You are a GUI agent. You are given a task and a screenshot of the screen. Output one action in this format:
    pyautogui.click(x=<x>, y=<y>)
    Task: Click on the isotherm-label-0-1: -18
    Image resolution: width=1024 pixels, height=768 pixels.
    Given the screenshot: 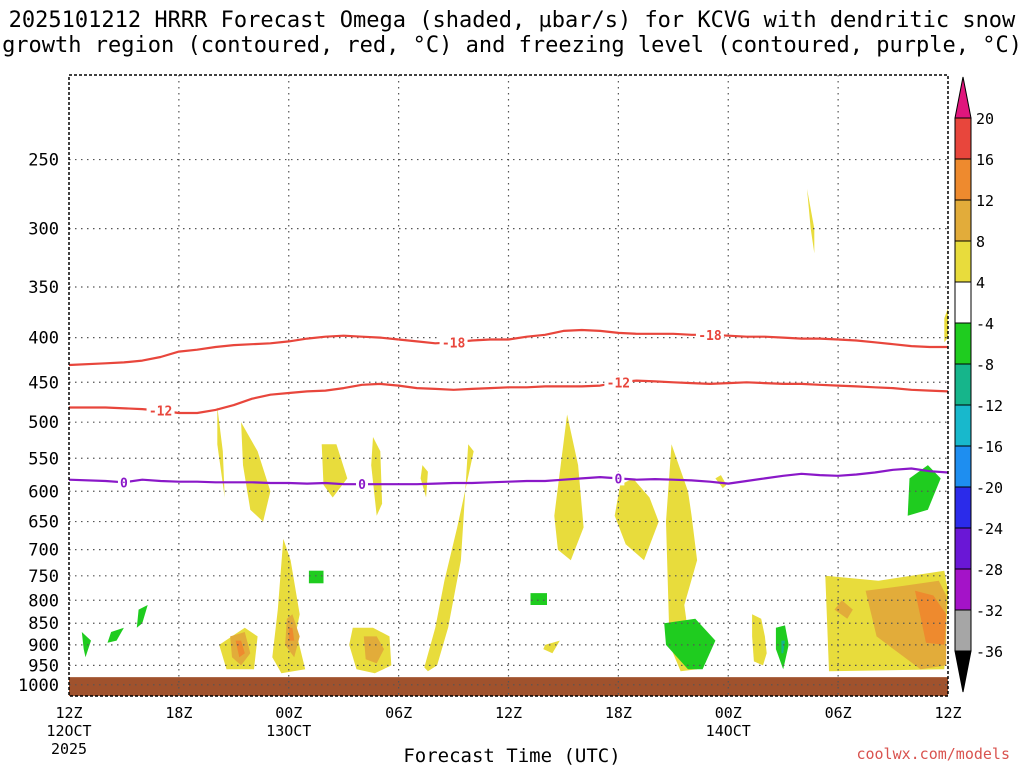 What is the action you would take?
    pyautogui.click(x=710, y=336)
    